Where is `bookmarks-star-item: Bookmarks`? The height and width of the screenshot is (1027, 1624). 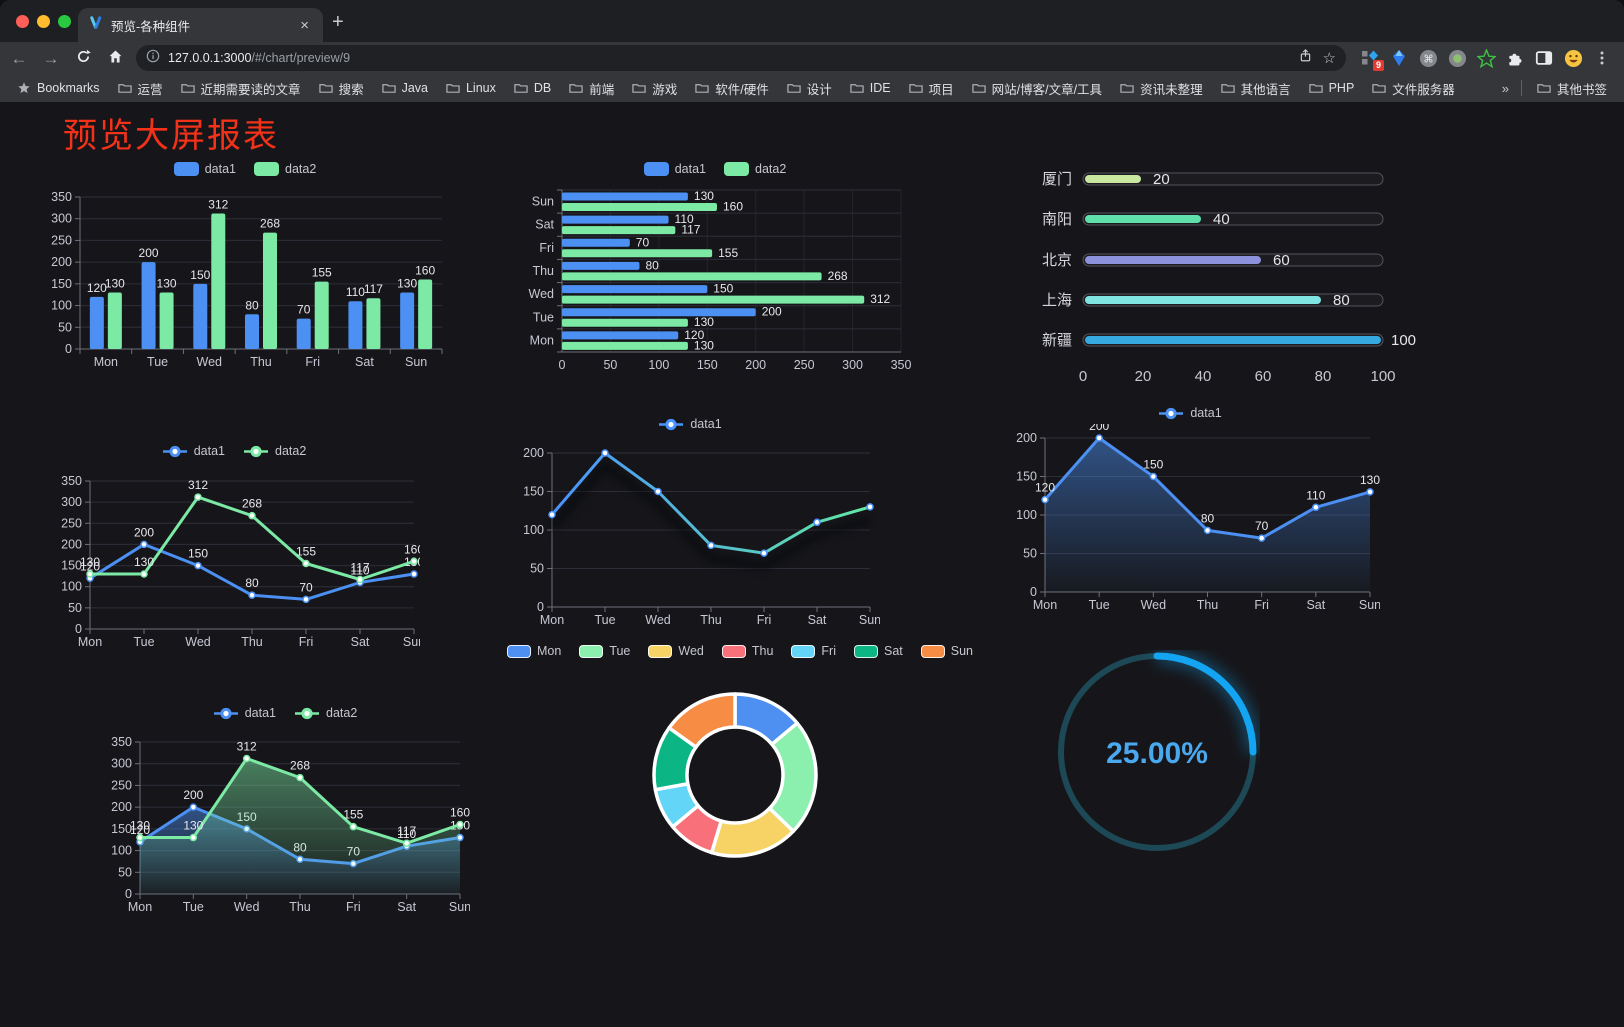 bookmarks-star-item: Bookmarks is located at coordinates (58, 88).